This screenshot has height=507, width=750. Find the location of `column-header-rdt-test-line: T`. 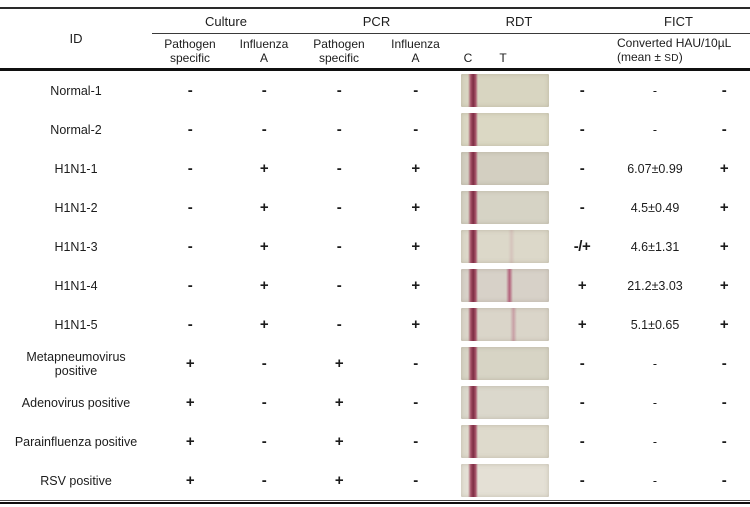

column-header-rdt-test-line: T is located at coordinates (503, 51).